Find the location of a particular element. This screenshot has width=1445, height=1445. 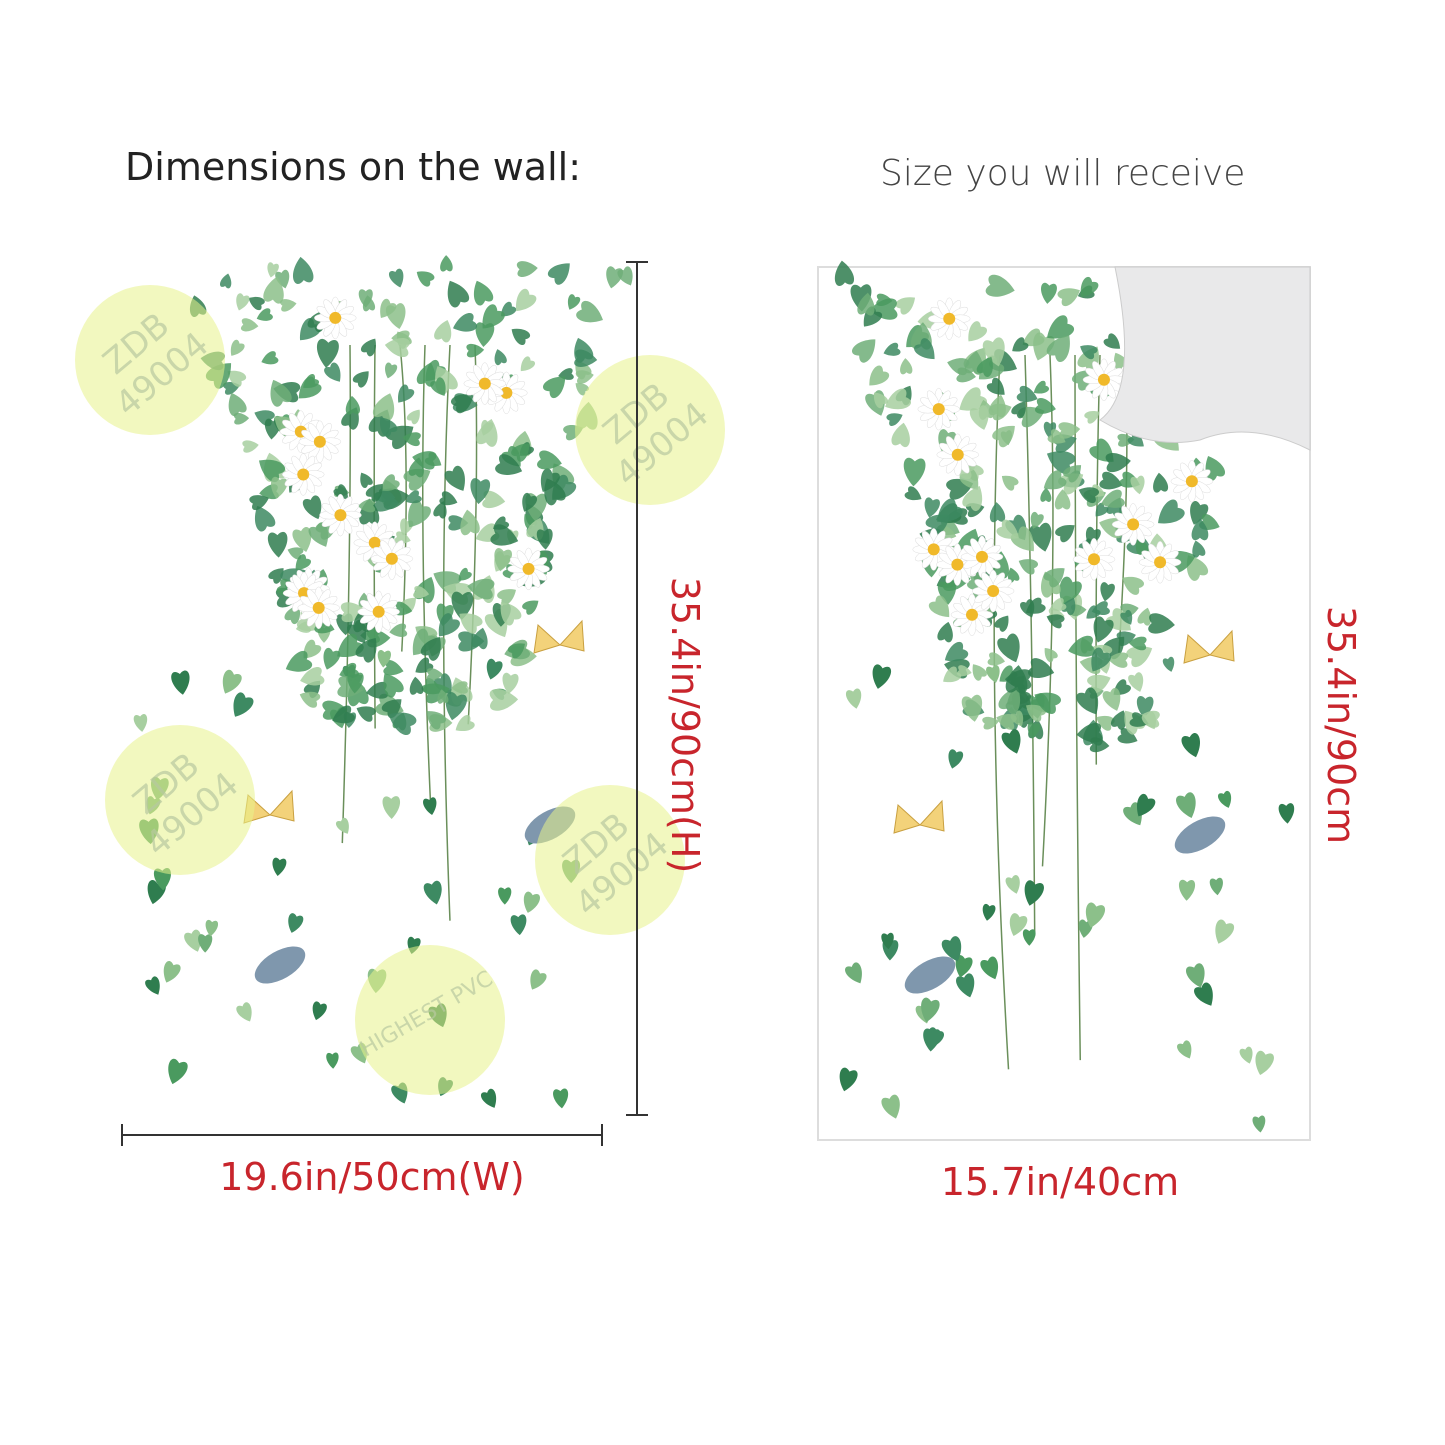

wall-width-label: 19.6in/50cm(W) is located at coordinates (372, 1177).